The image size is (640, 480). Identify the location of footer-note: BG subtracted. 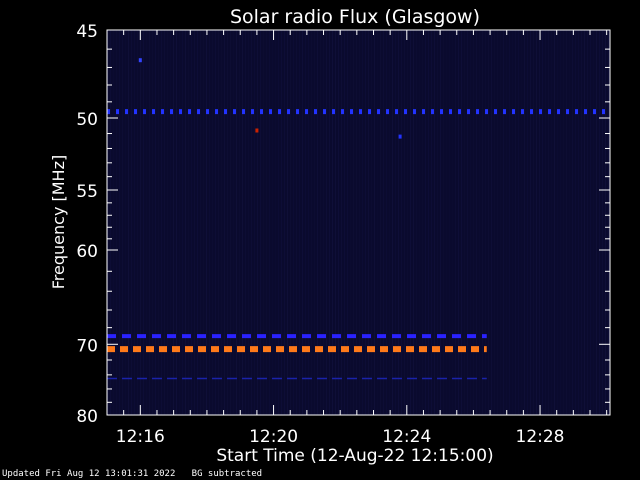
(227, 474).